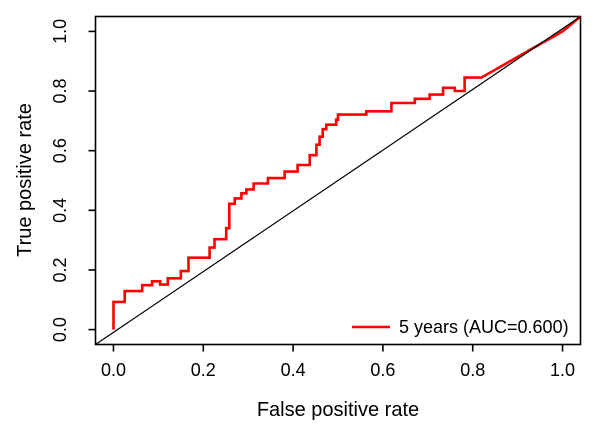  Describe the element at coordinates (60, 91) in the screenshot. I see `y-tick-label: 0.8` at that location.